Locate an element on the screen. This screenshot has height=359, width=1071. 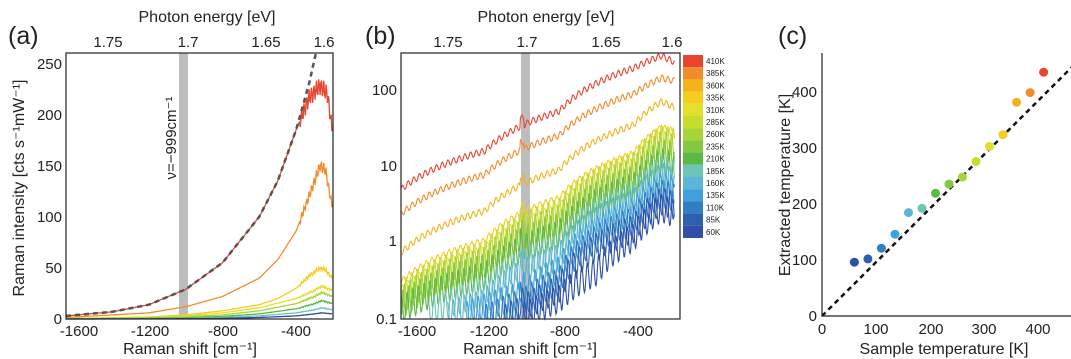
panel-c-y-ticks: 0 100 200 300 400 is located at coordinates (804, 204).